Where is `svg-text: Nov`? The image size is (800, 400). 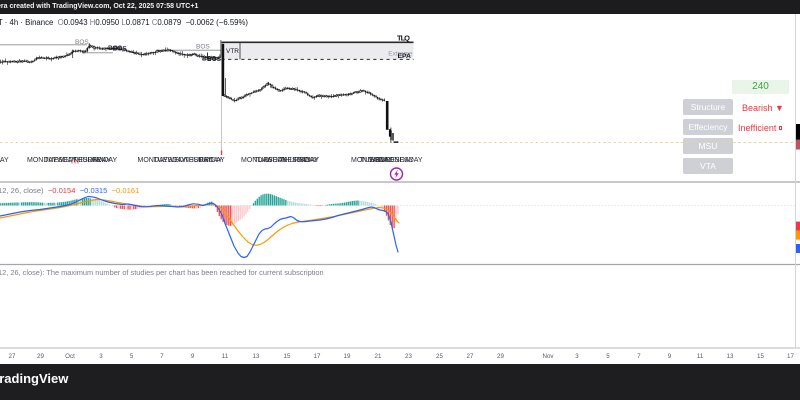
svg-text: Nov is located at coordinates (548, 356).